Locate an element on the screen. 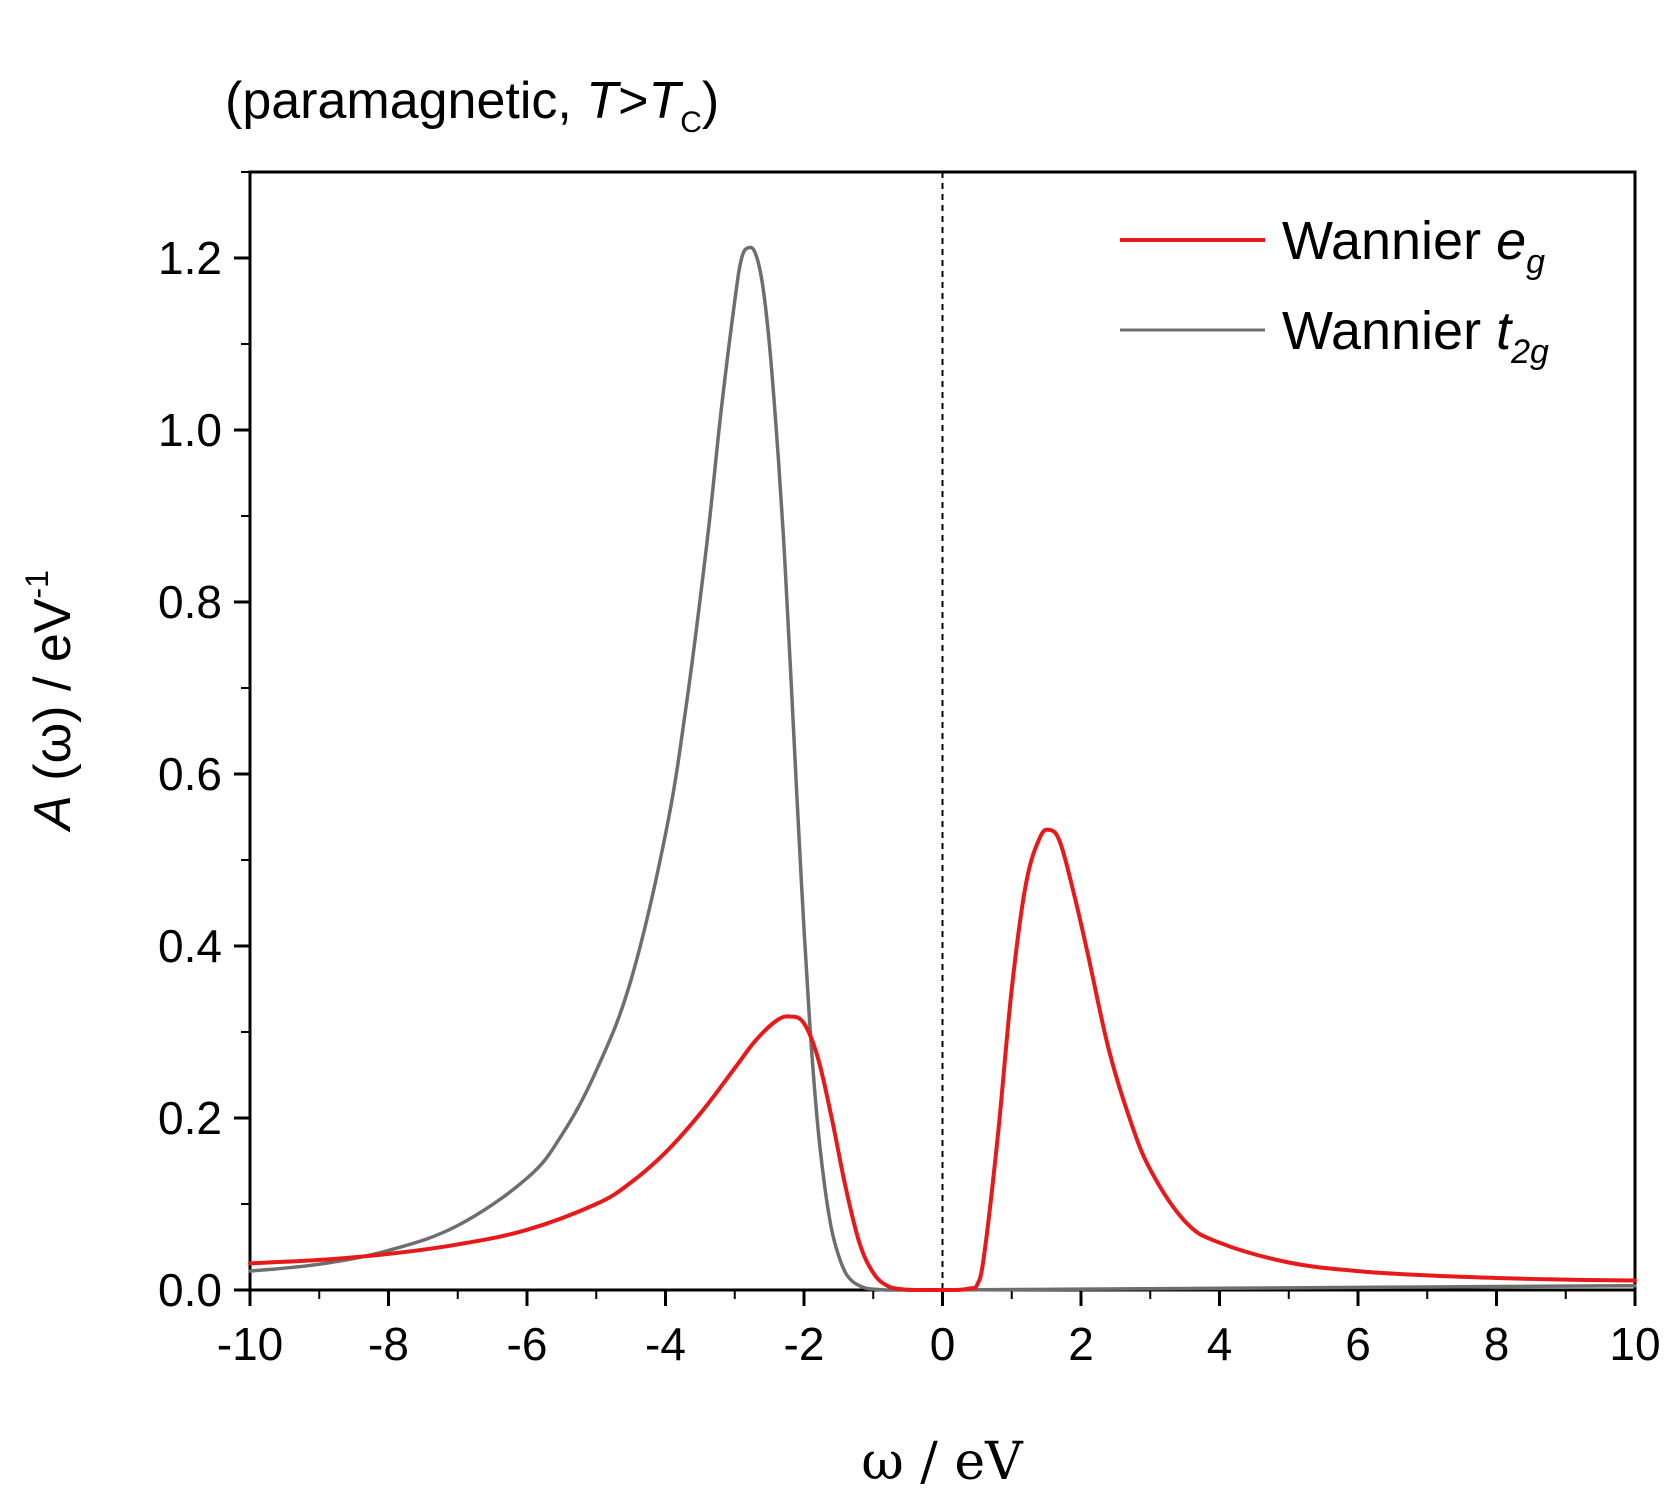 Image resolution: width=1670 pixels, height=1489 pixels. y-axis-ticks: 0.0 0.2 0.4 0.6 0.8 1.0 1.2 is located at coordinates (204, 743).